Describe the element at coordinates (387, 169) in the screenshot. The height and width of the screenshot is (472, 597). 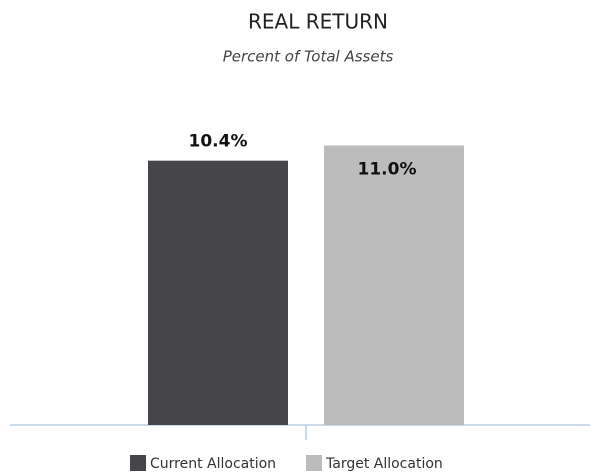
I see `data-label: 11.0%` at that location.